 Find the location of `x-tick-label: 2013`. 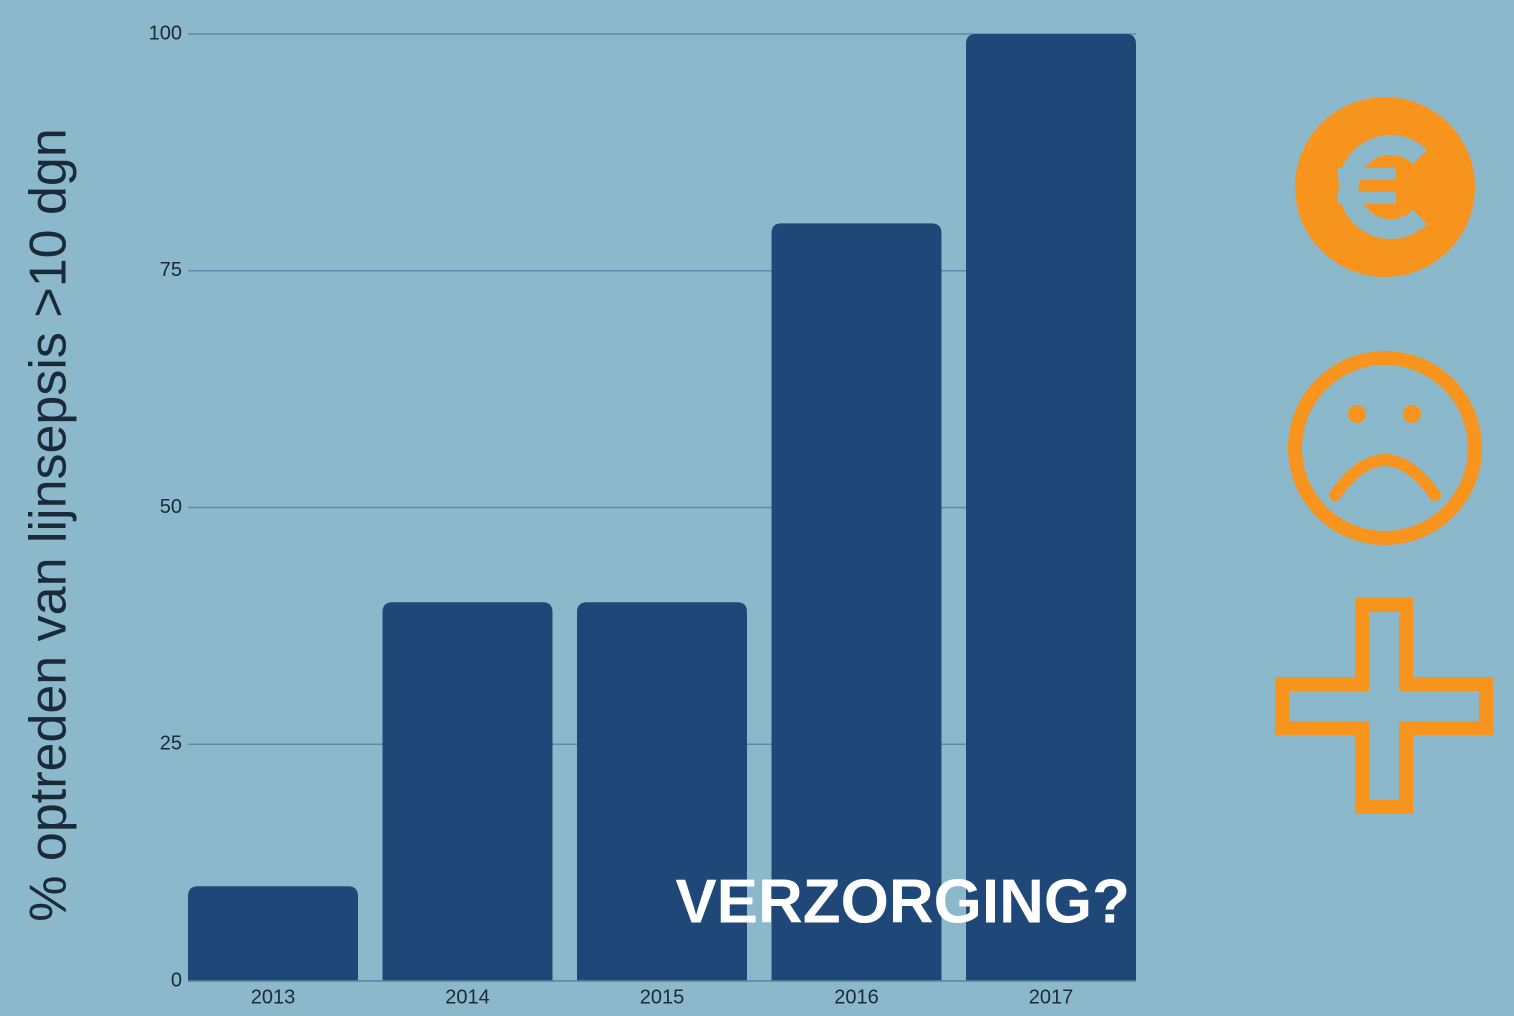

x-tick-label: 2013 is located at coordinates (273, 997).